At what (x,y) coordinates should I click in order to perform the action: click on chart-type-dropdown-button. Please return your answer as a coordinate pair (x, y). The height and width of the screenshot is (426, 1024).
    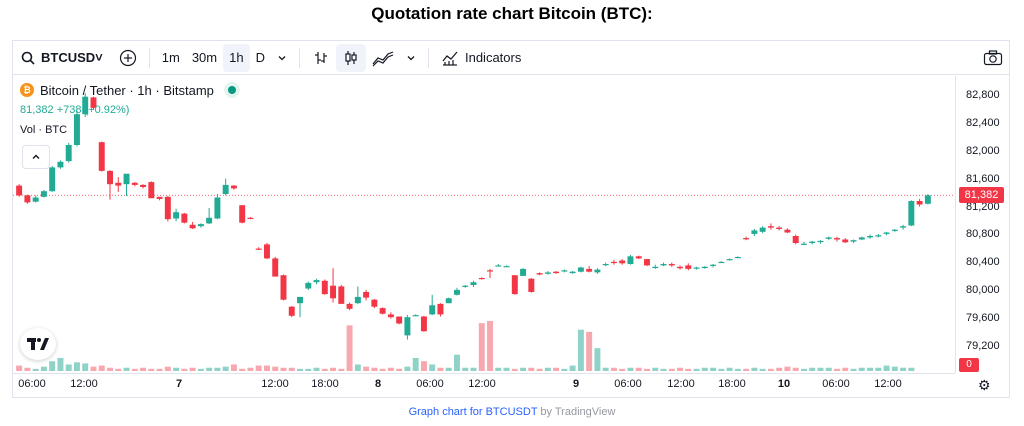
    Looking at the image, I should click on (411, 58).